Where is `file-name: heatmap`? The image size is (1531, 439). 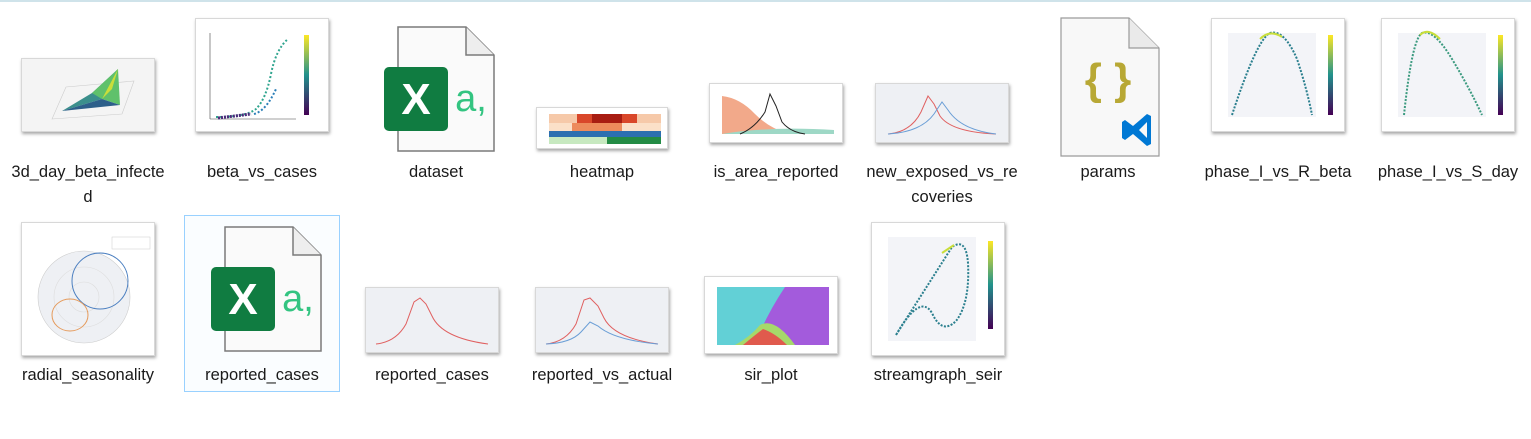
file-name: heatmap is located at coordinates (602, 172).